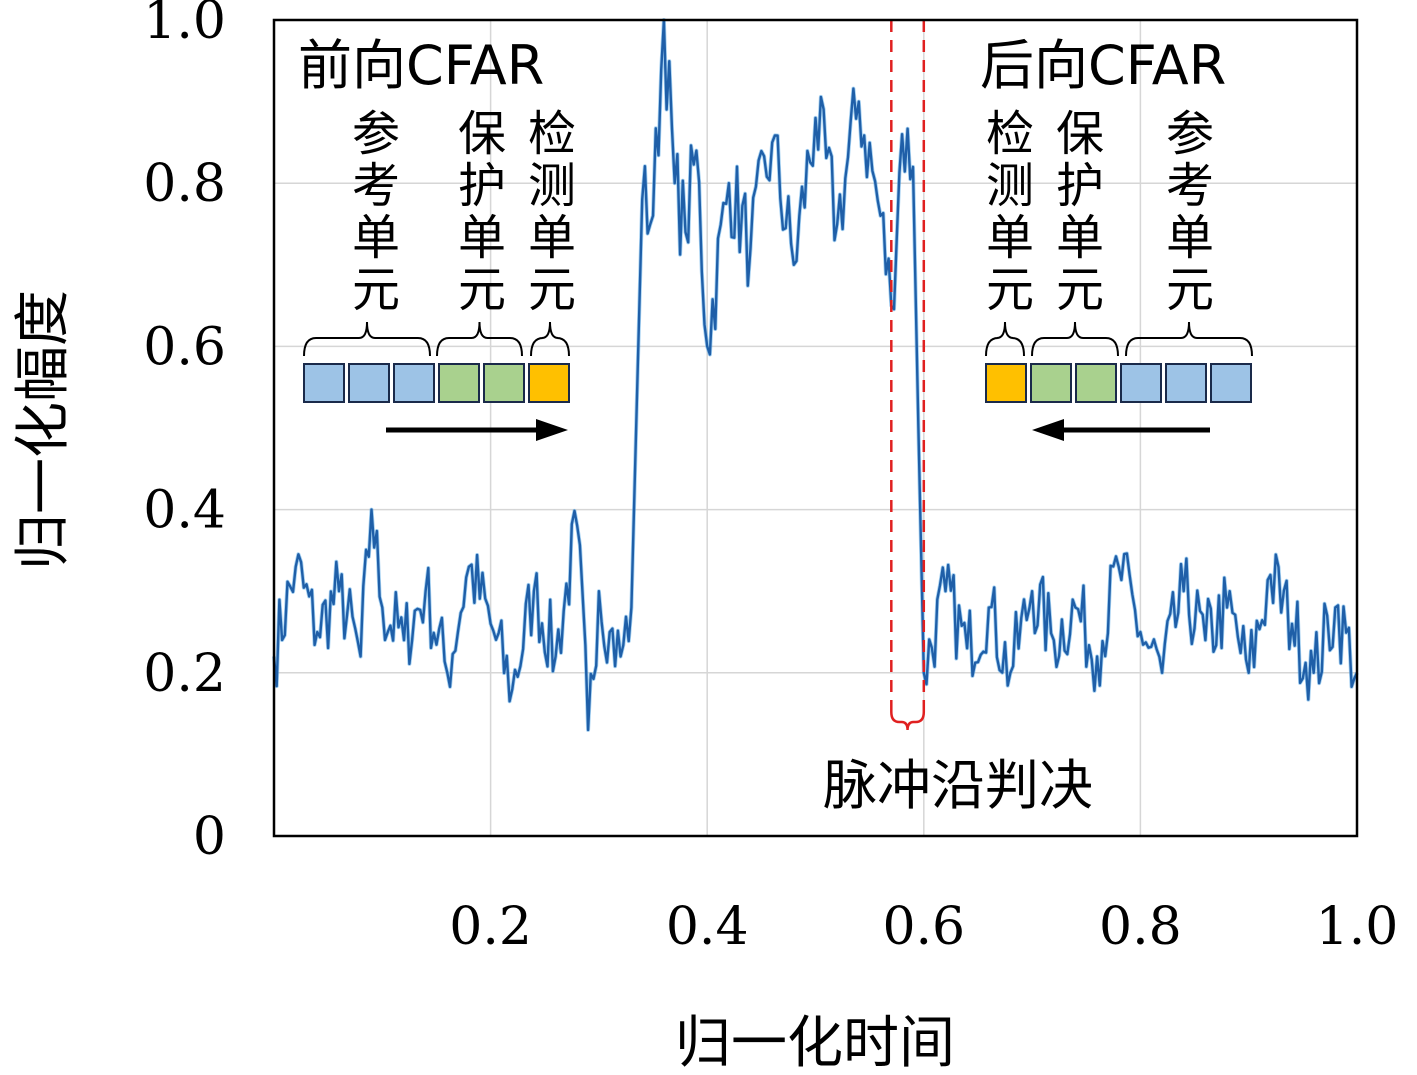 The image size is (1417, 1075). I want to click on backward-arrow-head, so click(1048, 430).